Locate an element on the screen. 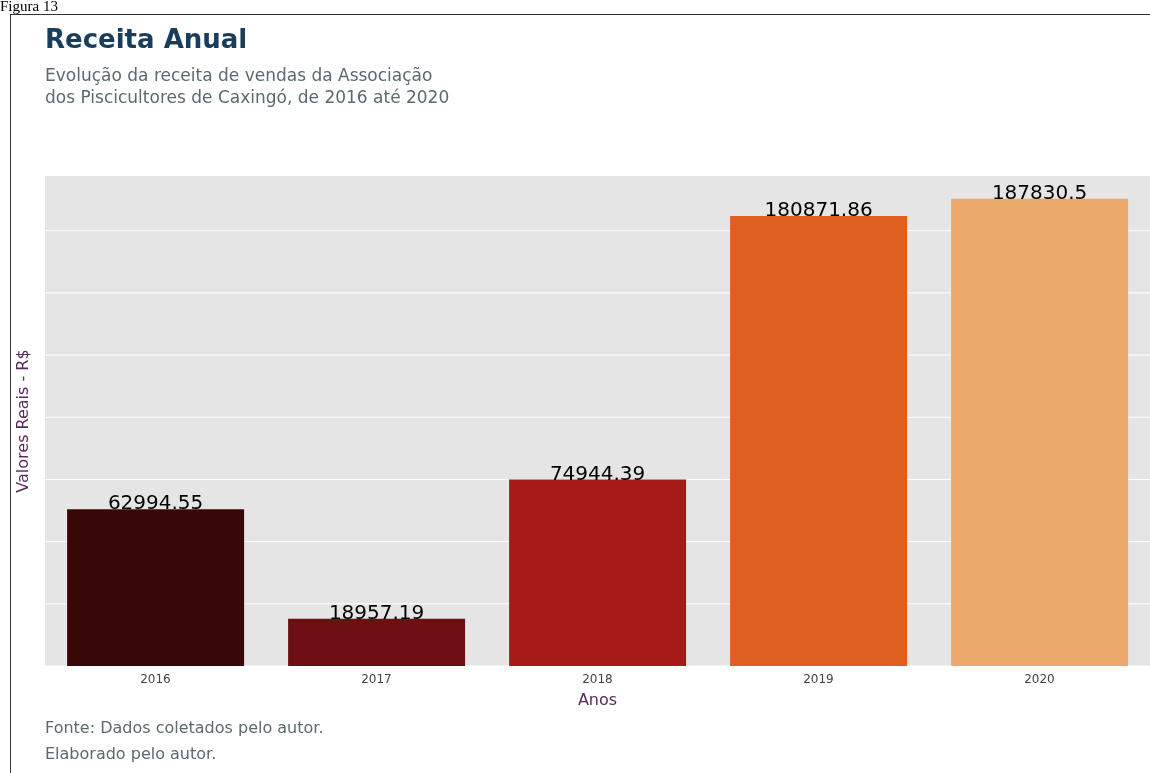 Image resolution: width=1150 pixels, height=773 pixels. data-label: 62994.55 is located at coordinates (155, 502).